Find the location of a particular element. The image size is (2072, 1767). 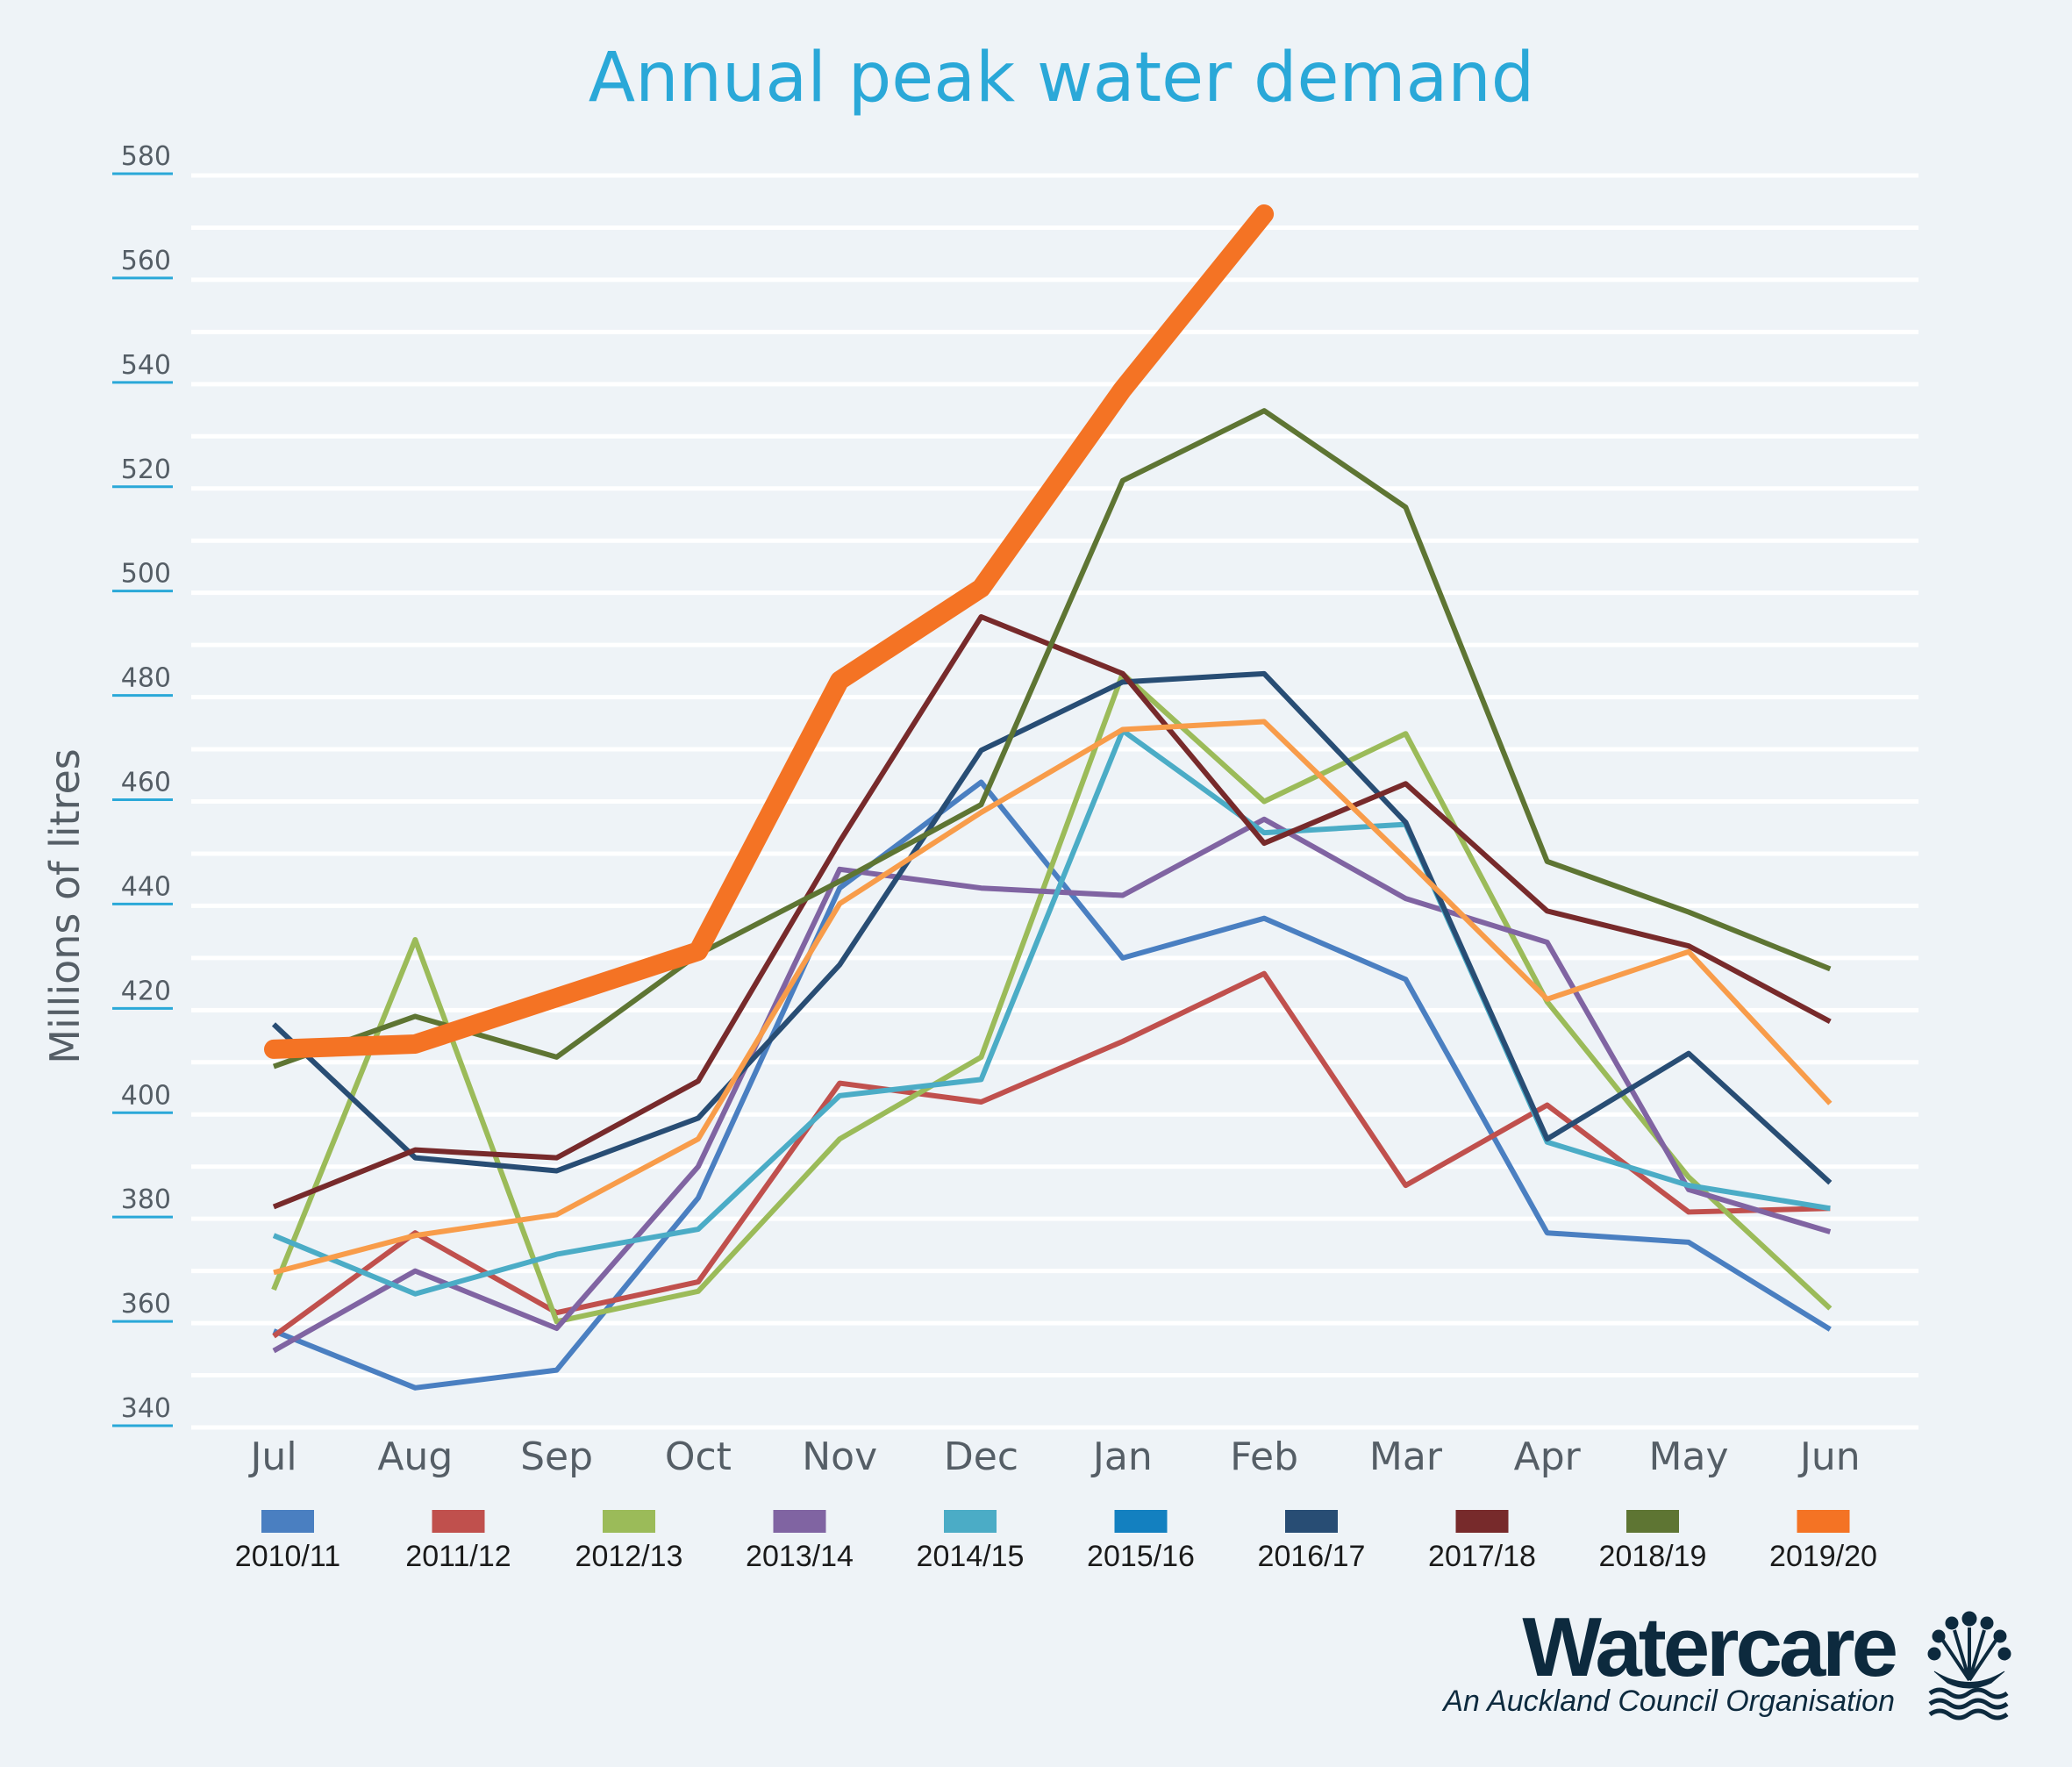

y-tick-label: 540 is located at coordinates (146, 366).